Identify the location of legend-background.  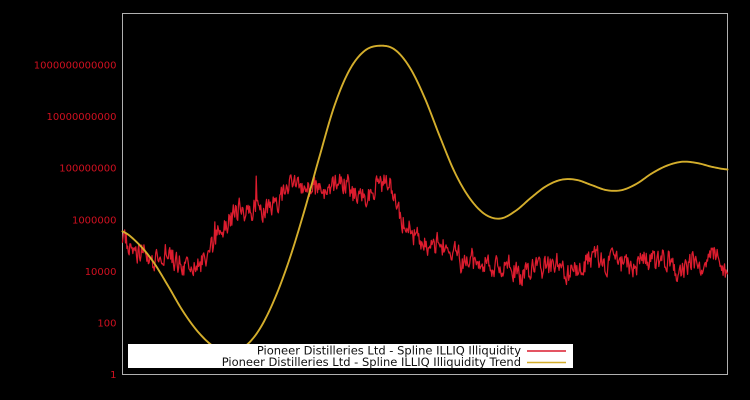
(350, 356).